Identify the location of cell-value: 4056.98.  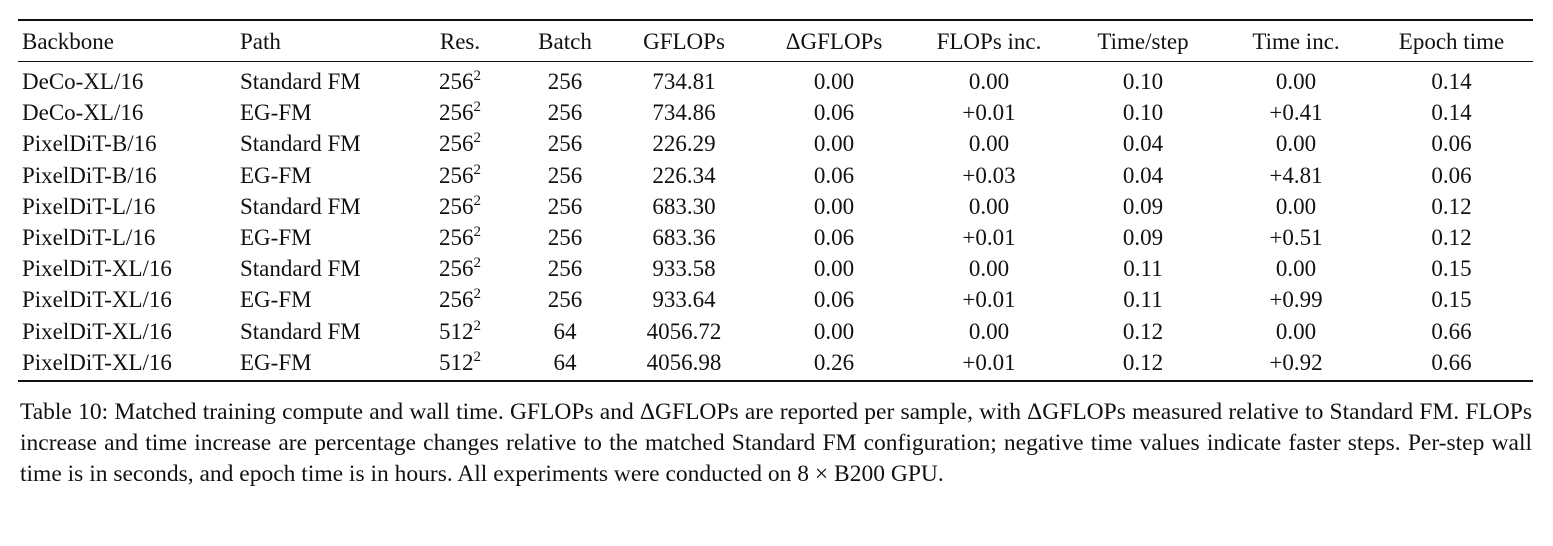
(684, 362).